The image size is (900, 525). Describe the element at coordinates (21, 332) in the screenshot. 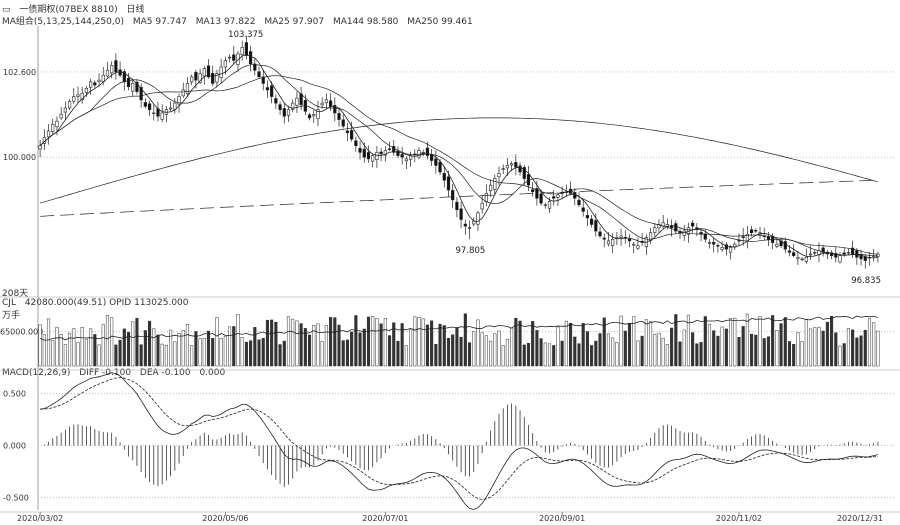

I see `volume-tick-label: 65000.000` at that location.